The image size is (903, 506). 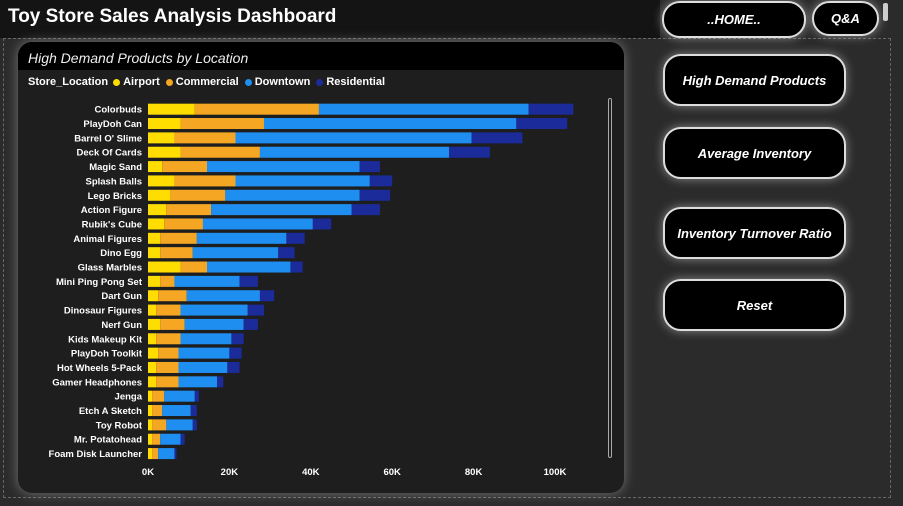 What do you see at coordinates (885, 12) in the screenshot?
I see `page-scrollbar` at bounding box center [885, 12].